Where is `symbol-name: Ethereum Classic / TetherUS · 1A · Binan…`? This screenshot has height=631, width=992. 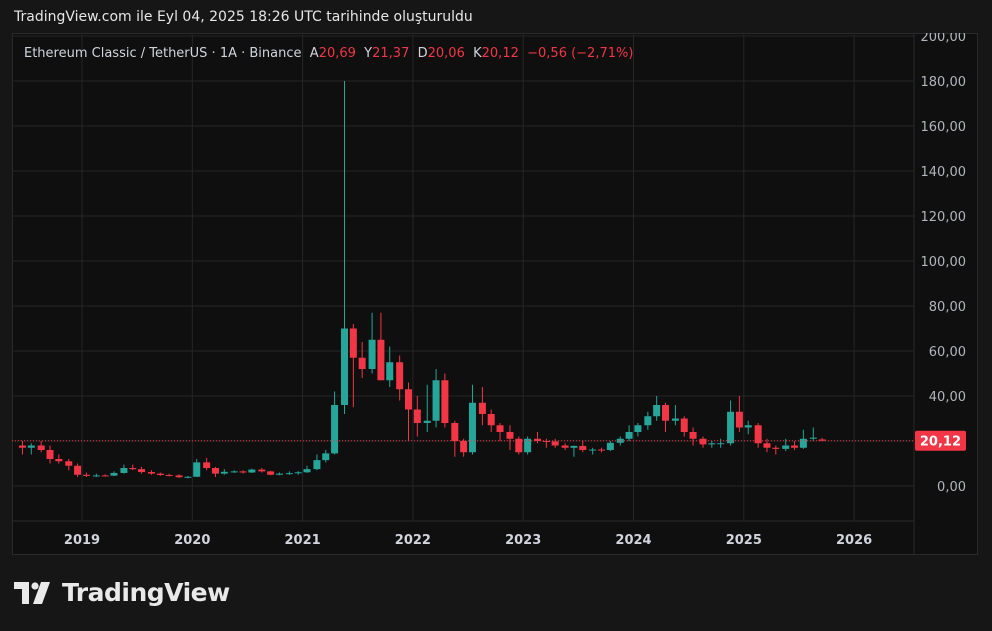 symbol-name: Ethereum Classic / TetherUS · 1A · Binan… is located at coordinates (163, 53).